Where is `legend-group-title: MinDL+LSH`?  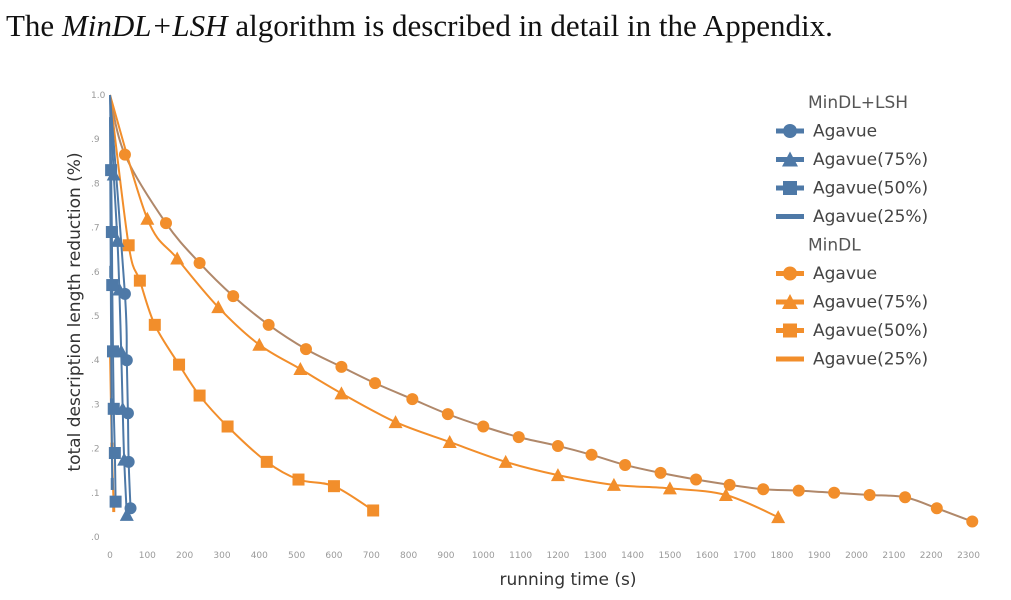 legend-group-title: MinDL+LSH is located at coordinates (858, 103).